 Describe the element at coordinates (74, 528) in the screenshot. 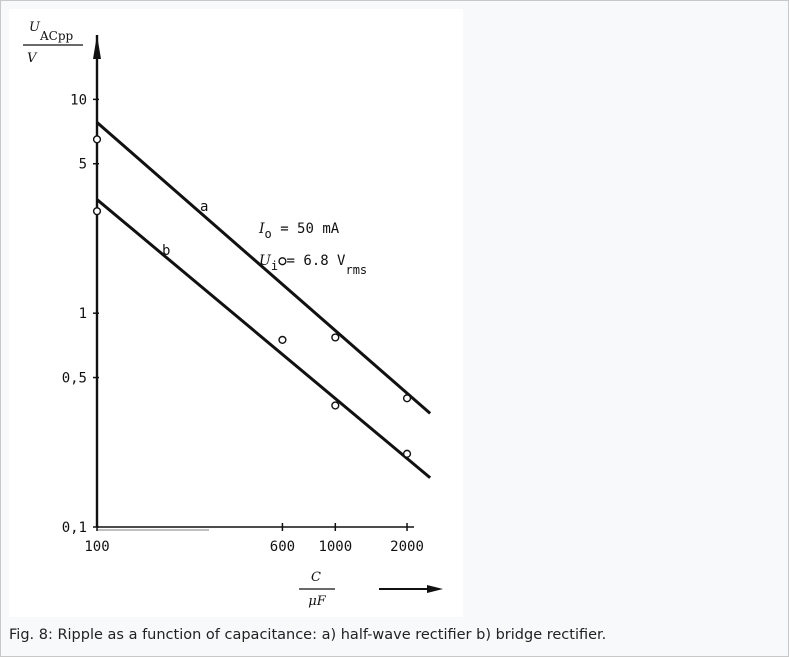

I see `y-tick-label: 0,1` at that location.